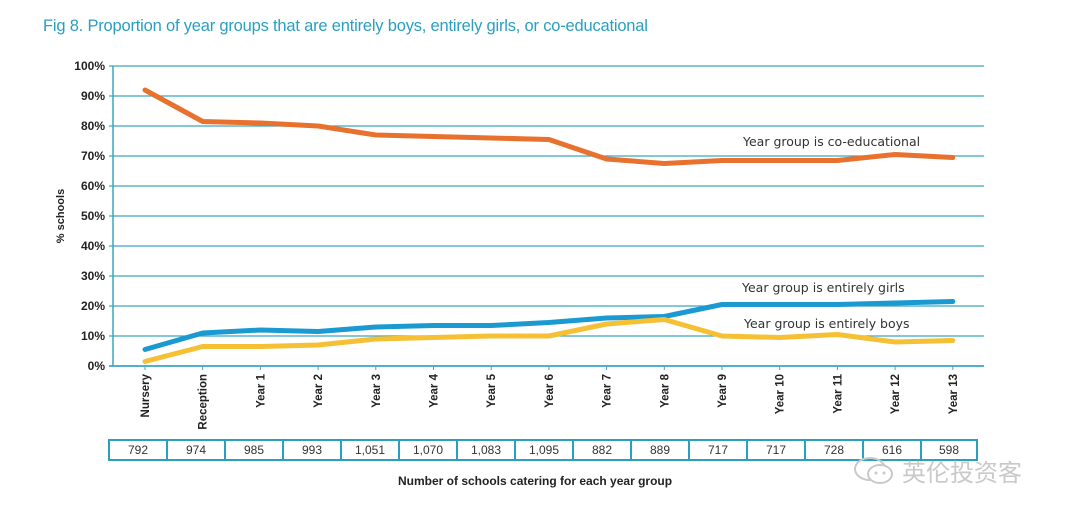 This screenshot has height=519, width=1080. What do you see at coordinates (313, 450) in the screenshot?
I see `school-count-cell: 993` at bounding box center [313, 450].